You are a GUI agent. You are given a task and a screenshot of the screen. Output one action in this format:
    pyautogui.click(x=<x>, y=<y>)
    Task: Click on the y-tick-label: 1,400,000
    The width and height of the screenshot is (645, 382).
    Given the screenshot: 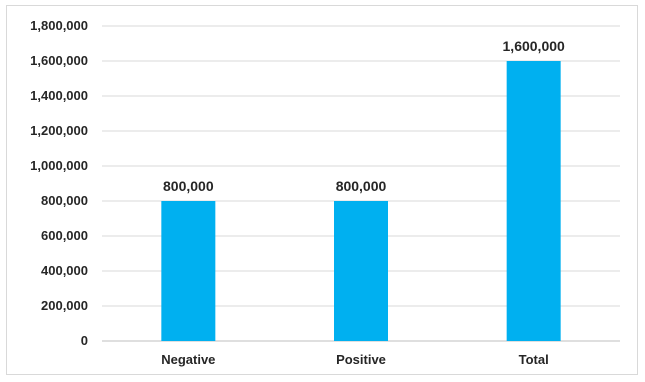 What is the action you would take?
    pyautogui.click(x=59, y=95)
    